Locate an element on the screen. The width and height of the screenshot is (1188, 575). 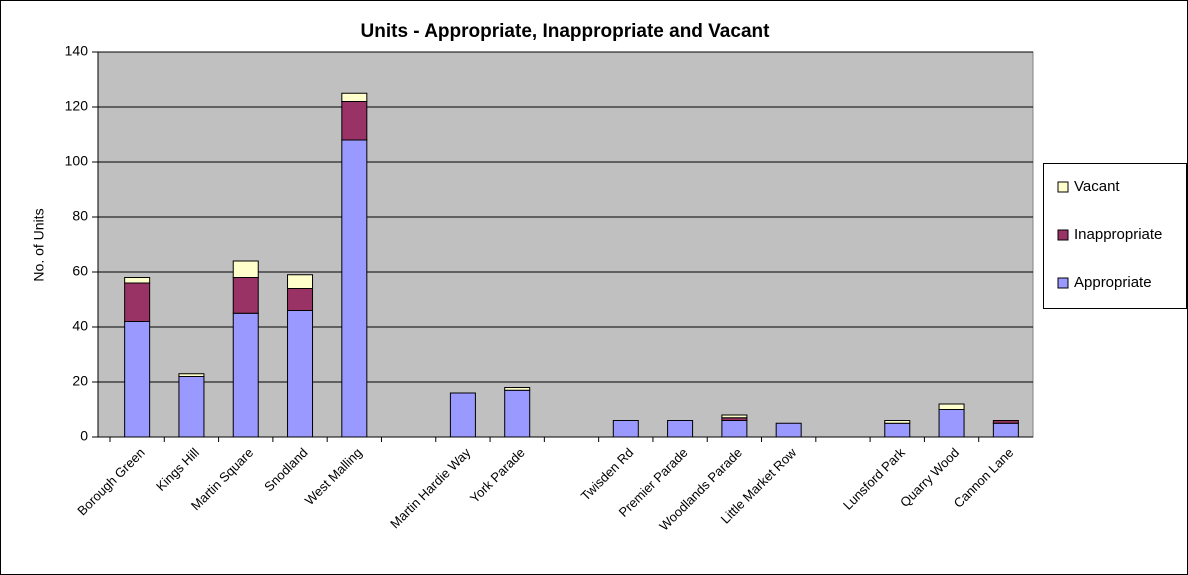
y-tick-label: 40 is located at coordinates (80, 326).